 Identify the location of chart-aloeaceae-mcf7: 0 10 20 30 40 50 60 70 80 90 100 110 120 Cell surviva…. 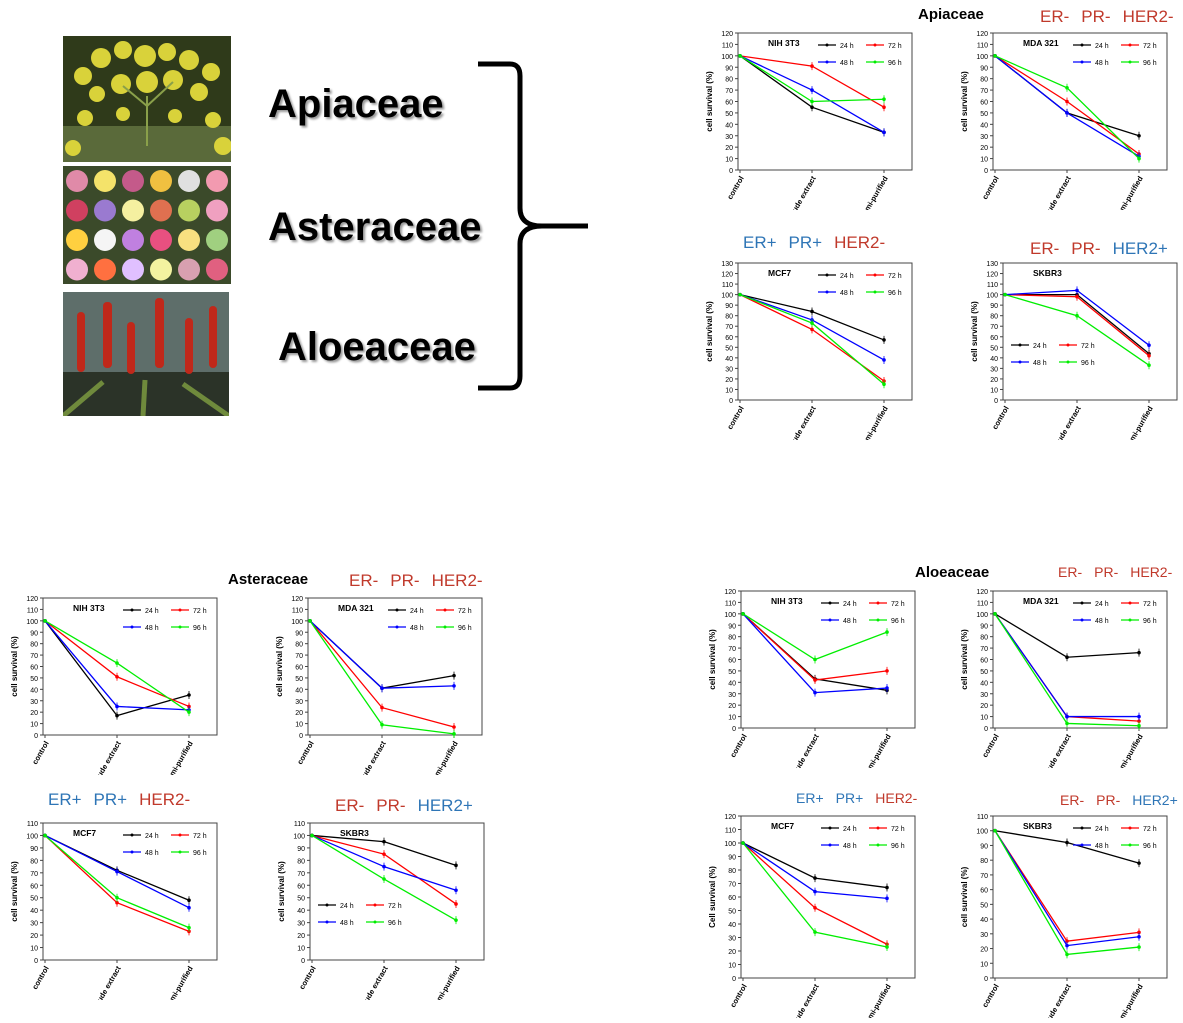
(812, 916).